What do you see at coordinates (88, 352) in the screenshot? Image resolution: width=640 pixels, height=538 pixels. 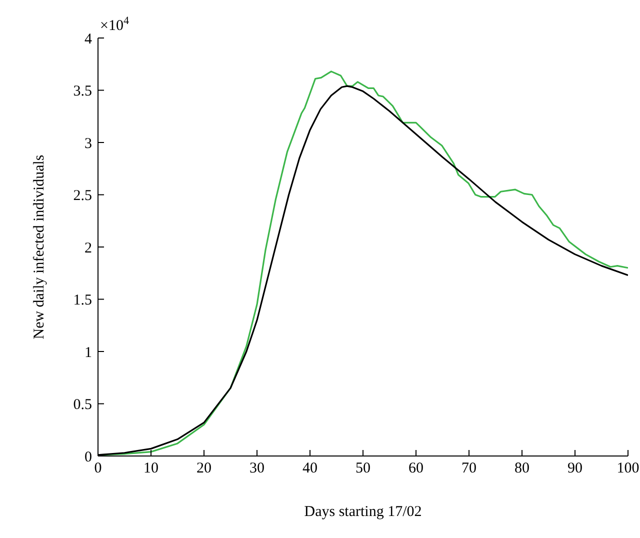 I see `y-tick-label: 1` at bounding box center [88, 352].